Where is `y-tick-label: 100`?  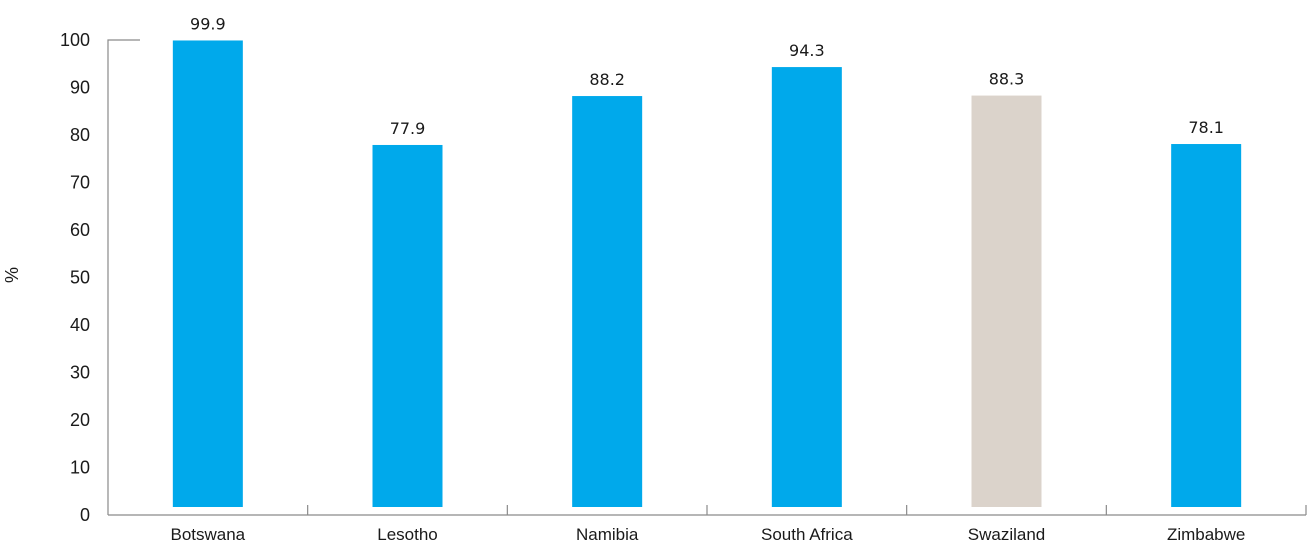
y-tick-label: 100 is located at coordinates (75, 40).